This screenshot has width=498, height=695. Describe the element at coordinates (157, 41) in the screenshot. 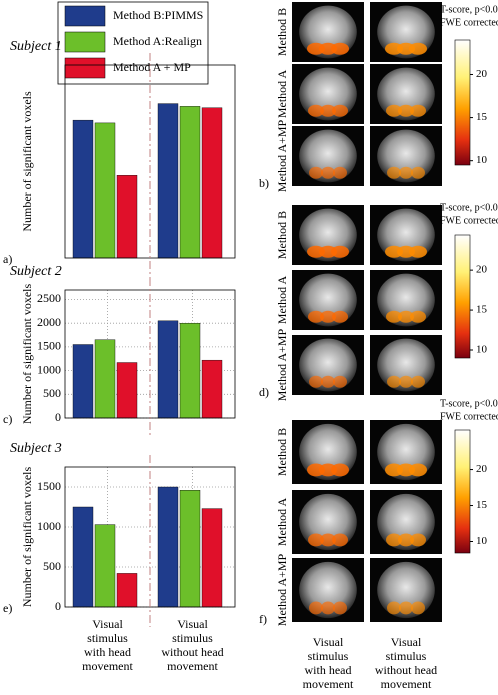

I see `legend-label: Method A:Realign` at that location.